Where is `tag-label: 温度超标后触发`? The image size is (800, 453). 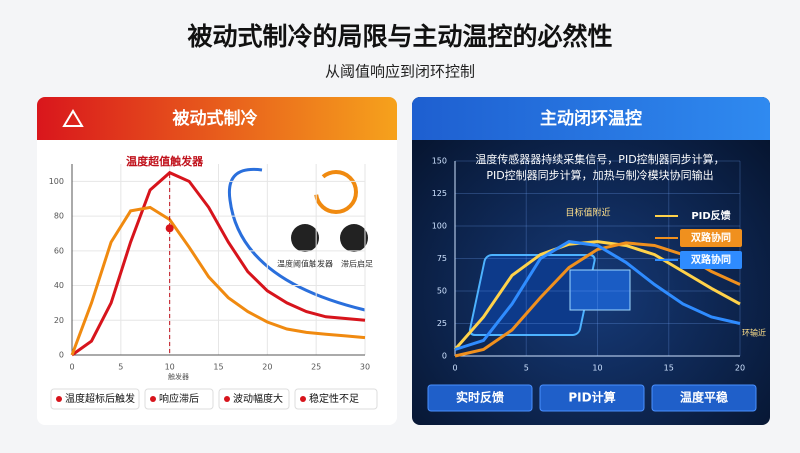
tag-label: 温度超标后触发 is located at coordinates (100, 398).